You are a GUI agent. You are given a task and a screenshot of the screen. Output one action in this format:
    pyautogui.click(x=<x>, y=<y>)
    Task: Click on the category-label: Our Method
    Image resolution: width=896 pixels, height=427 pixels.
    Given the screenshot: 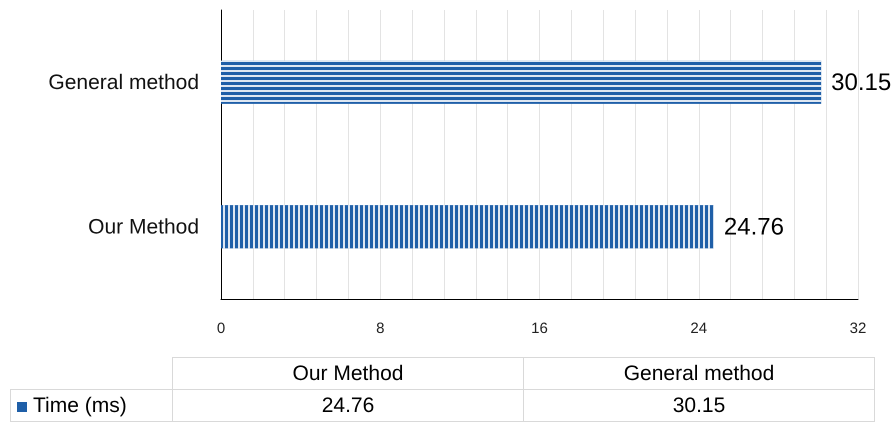 What is the action you would take?
    pyautogui.click(x=348, y=373)
    